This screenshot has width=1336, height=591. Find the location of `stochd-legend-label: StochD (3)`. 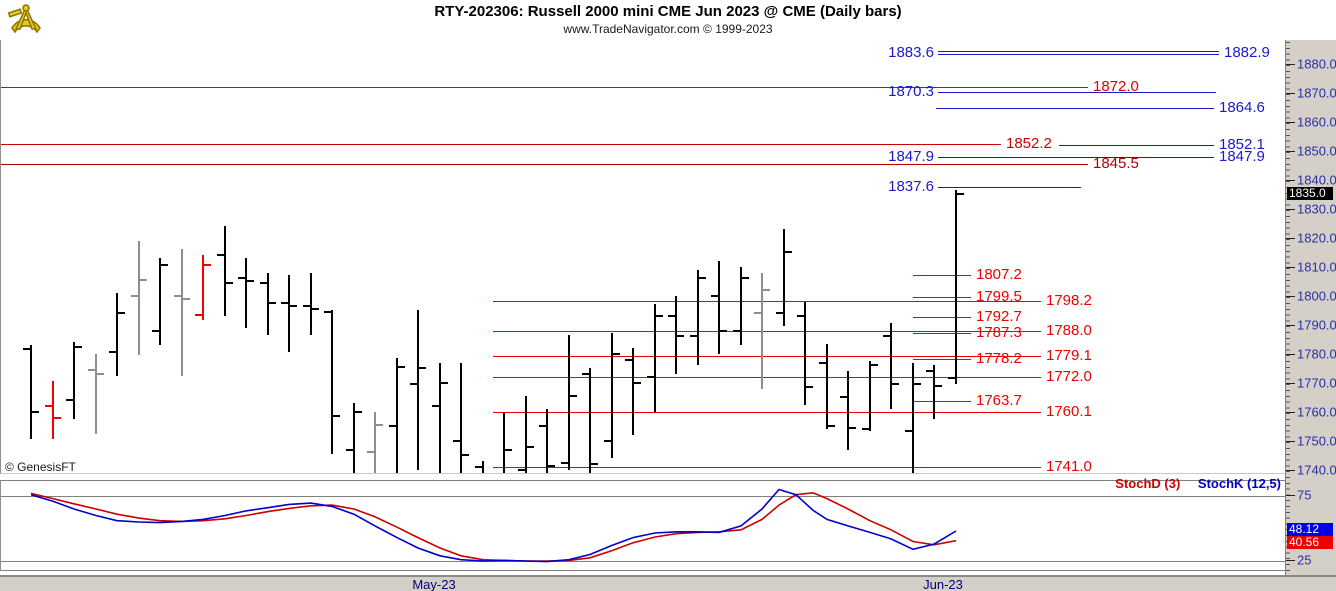

stochd-legend-label: StochD (3) is located at coordinates (1148, 483).